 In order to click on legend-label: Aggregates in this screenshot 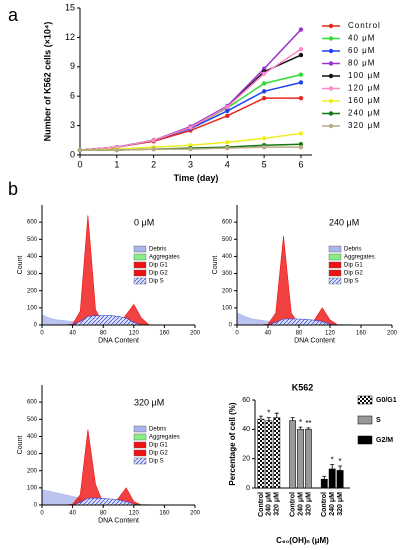, I will do `click(359, 258)`.